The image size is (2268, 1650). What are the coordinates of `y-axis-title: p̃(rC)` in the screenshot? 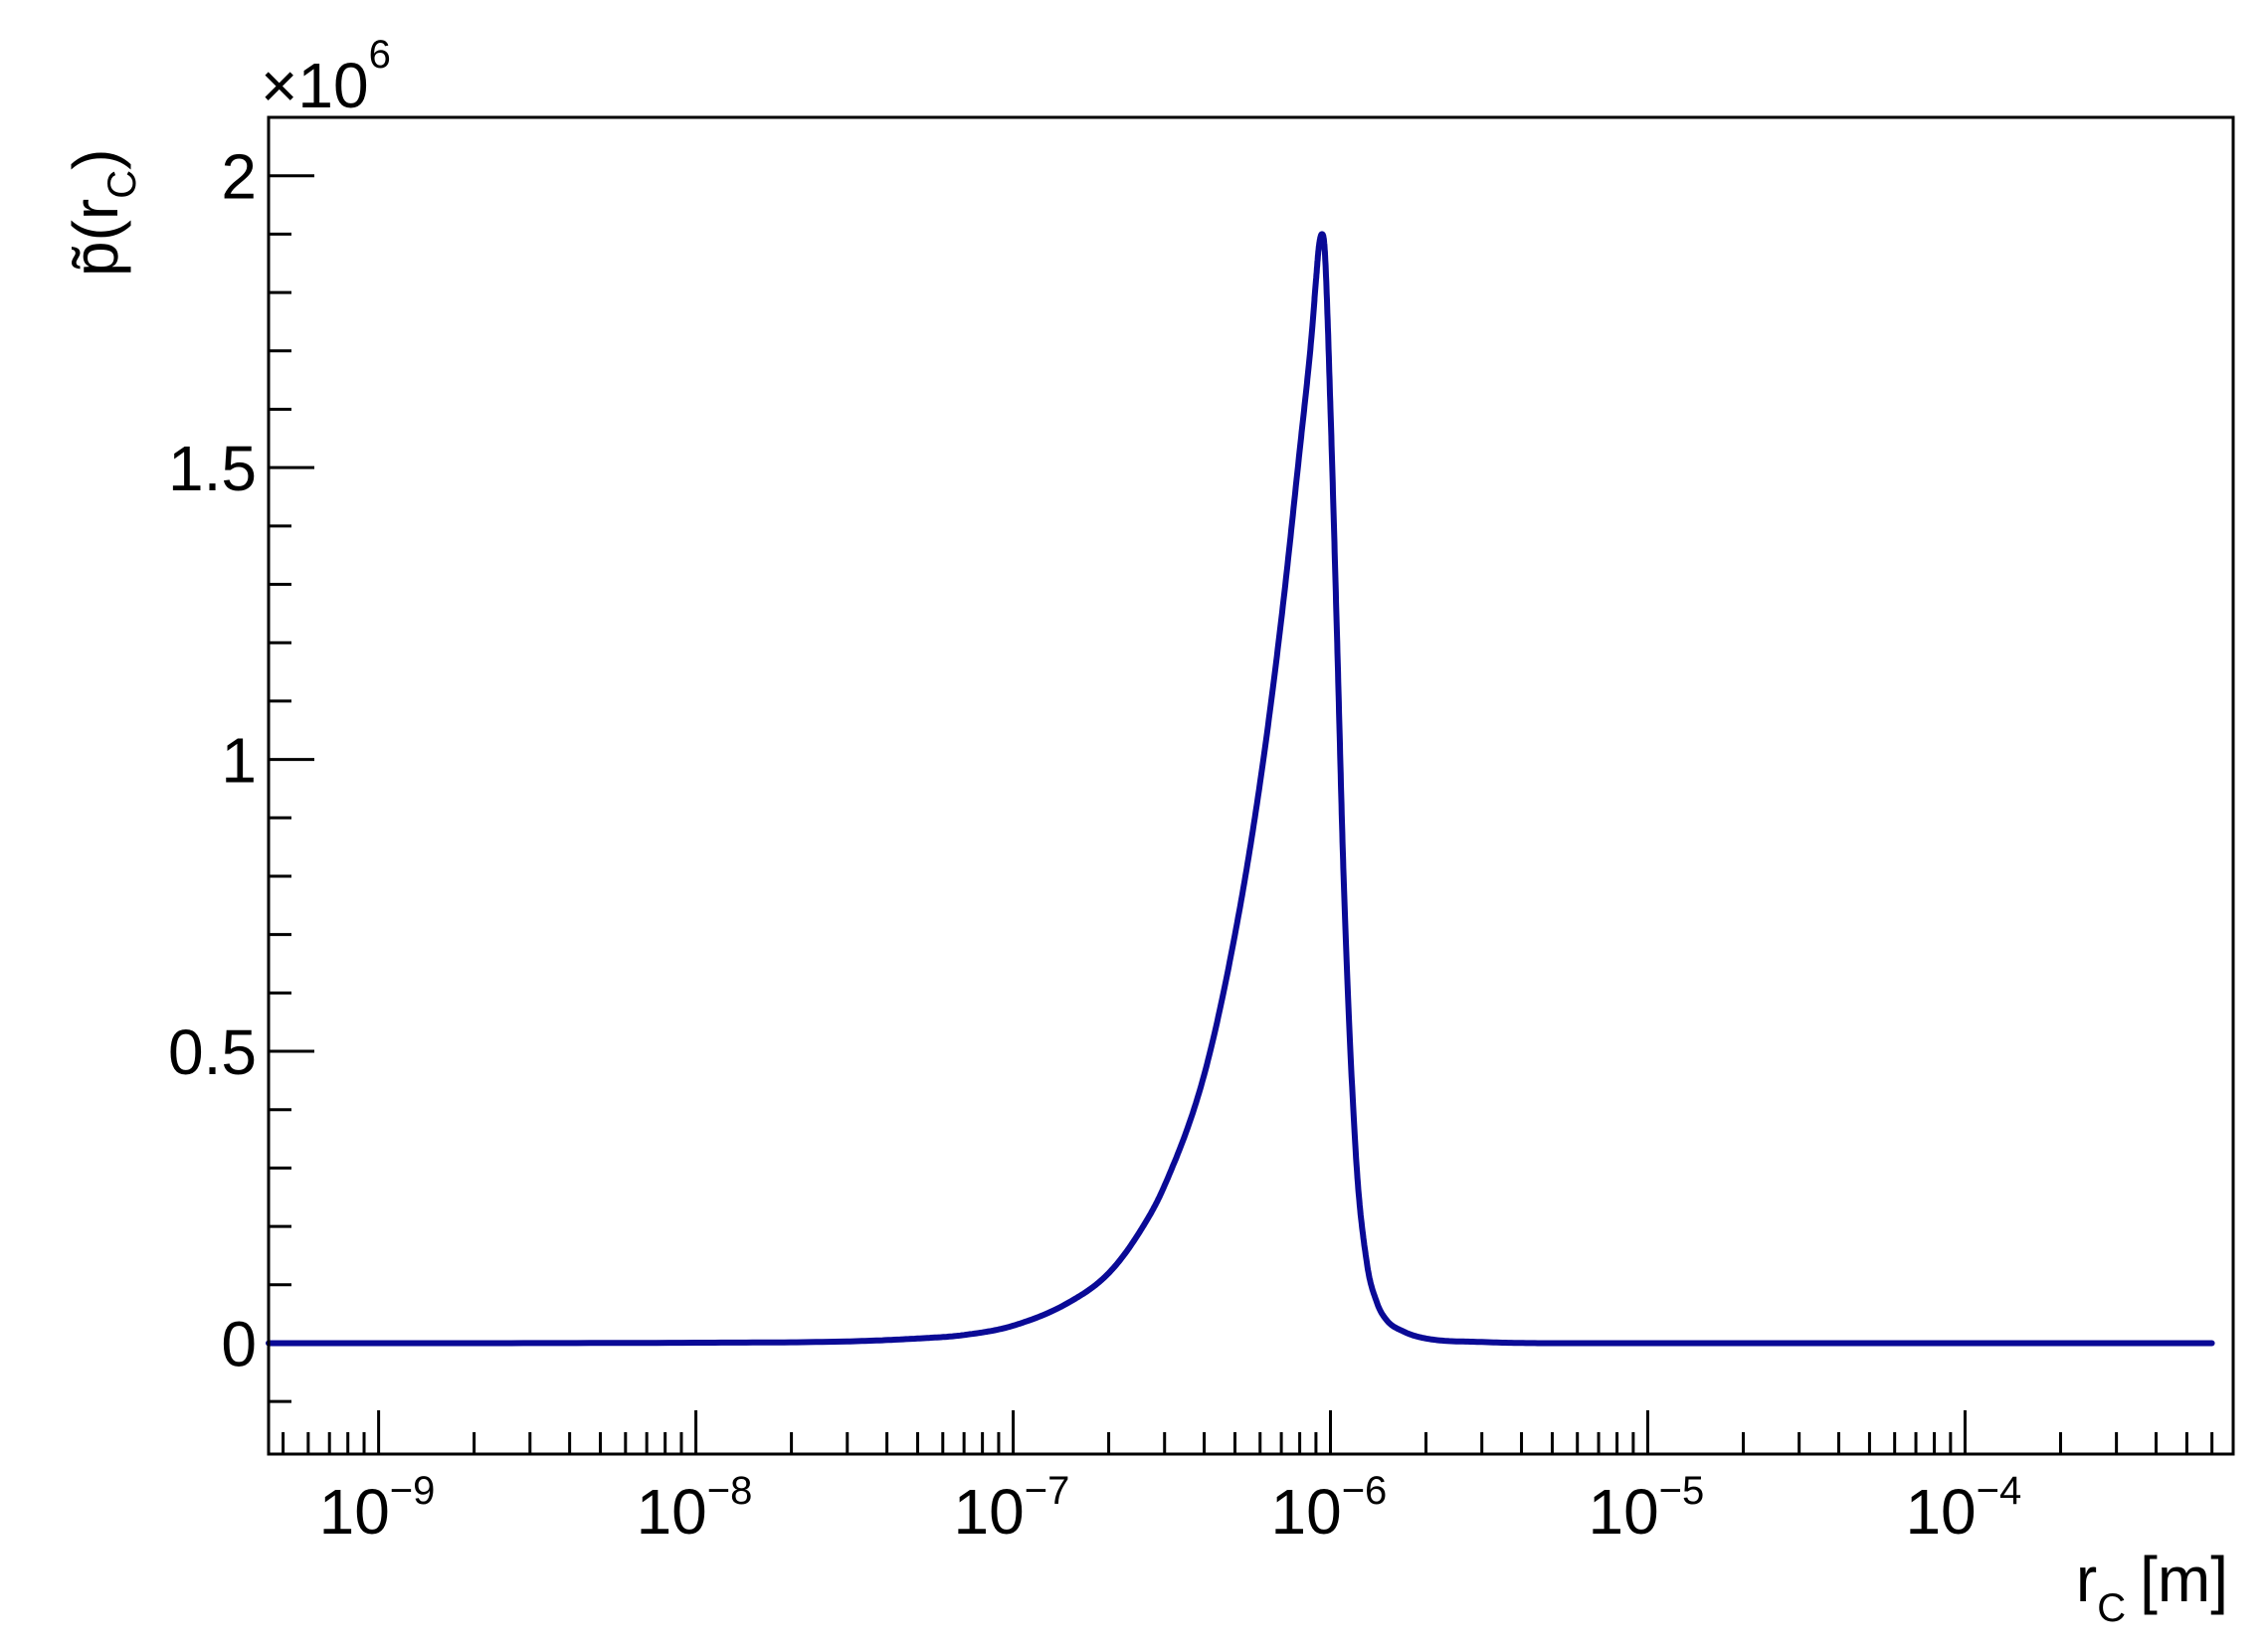 It's located at (102, 212).